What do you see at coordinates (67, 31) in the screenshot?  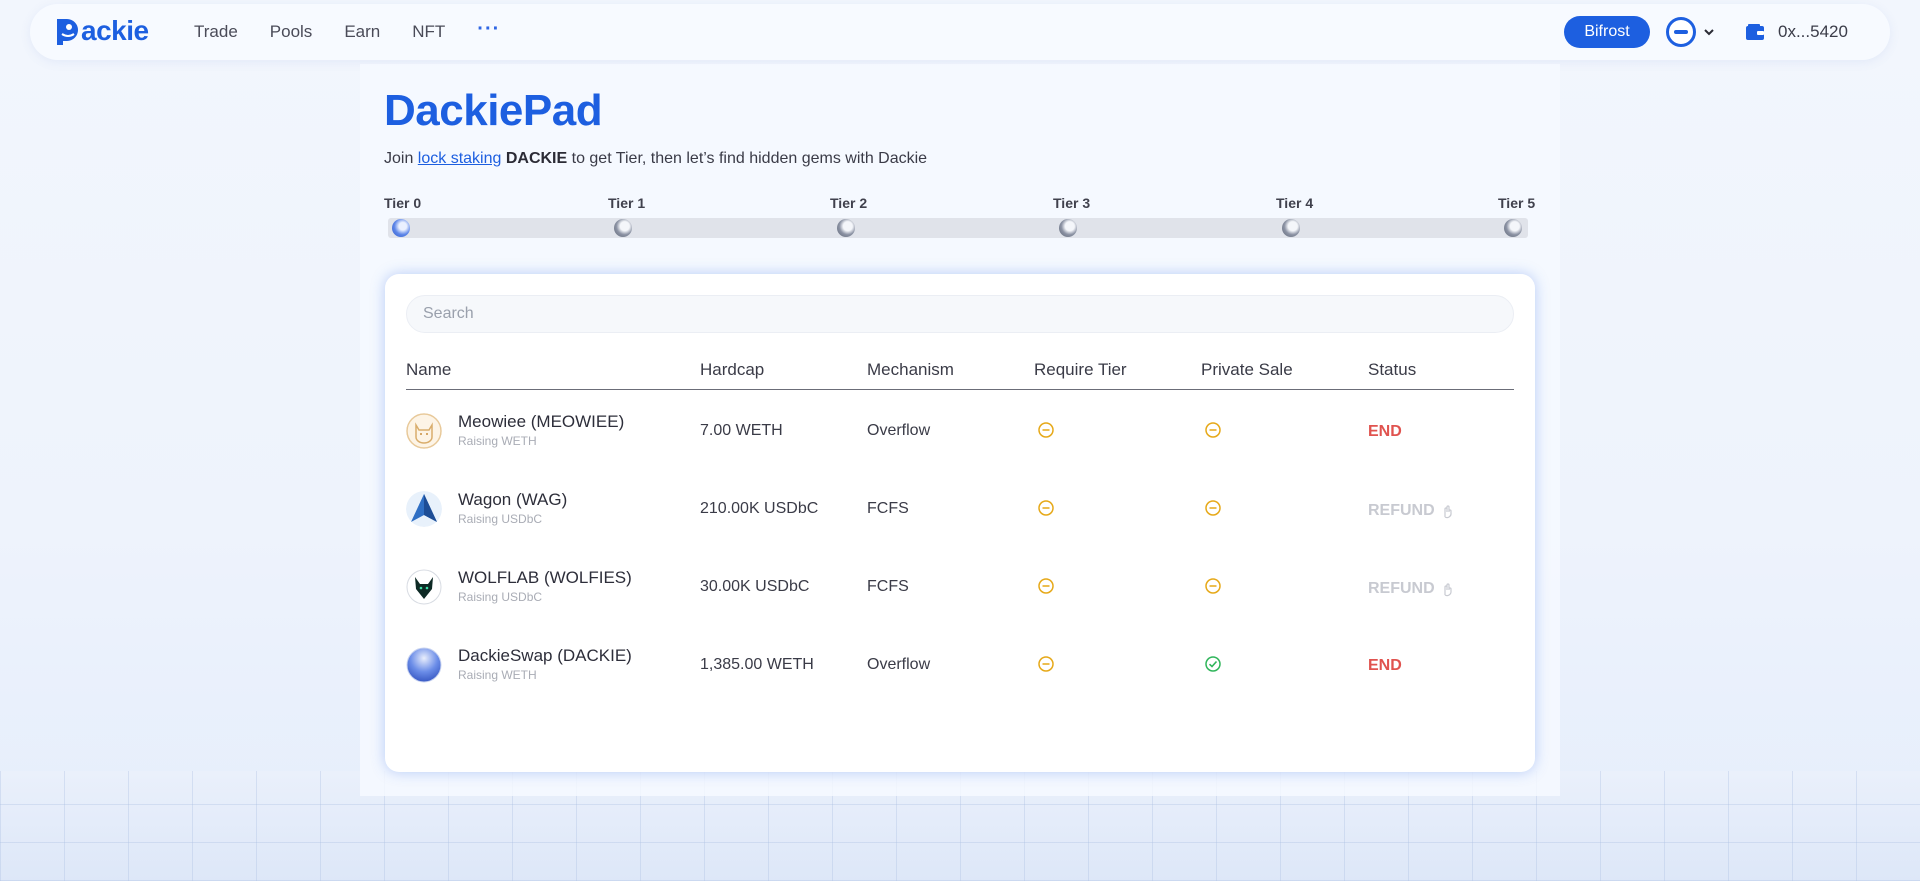 I see `duck-logo-icon` at bounding box center [67, 31].